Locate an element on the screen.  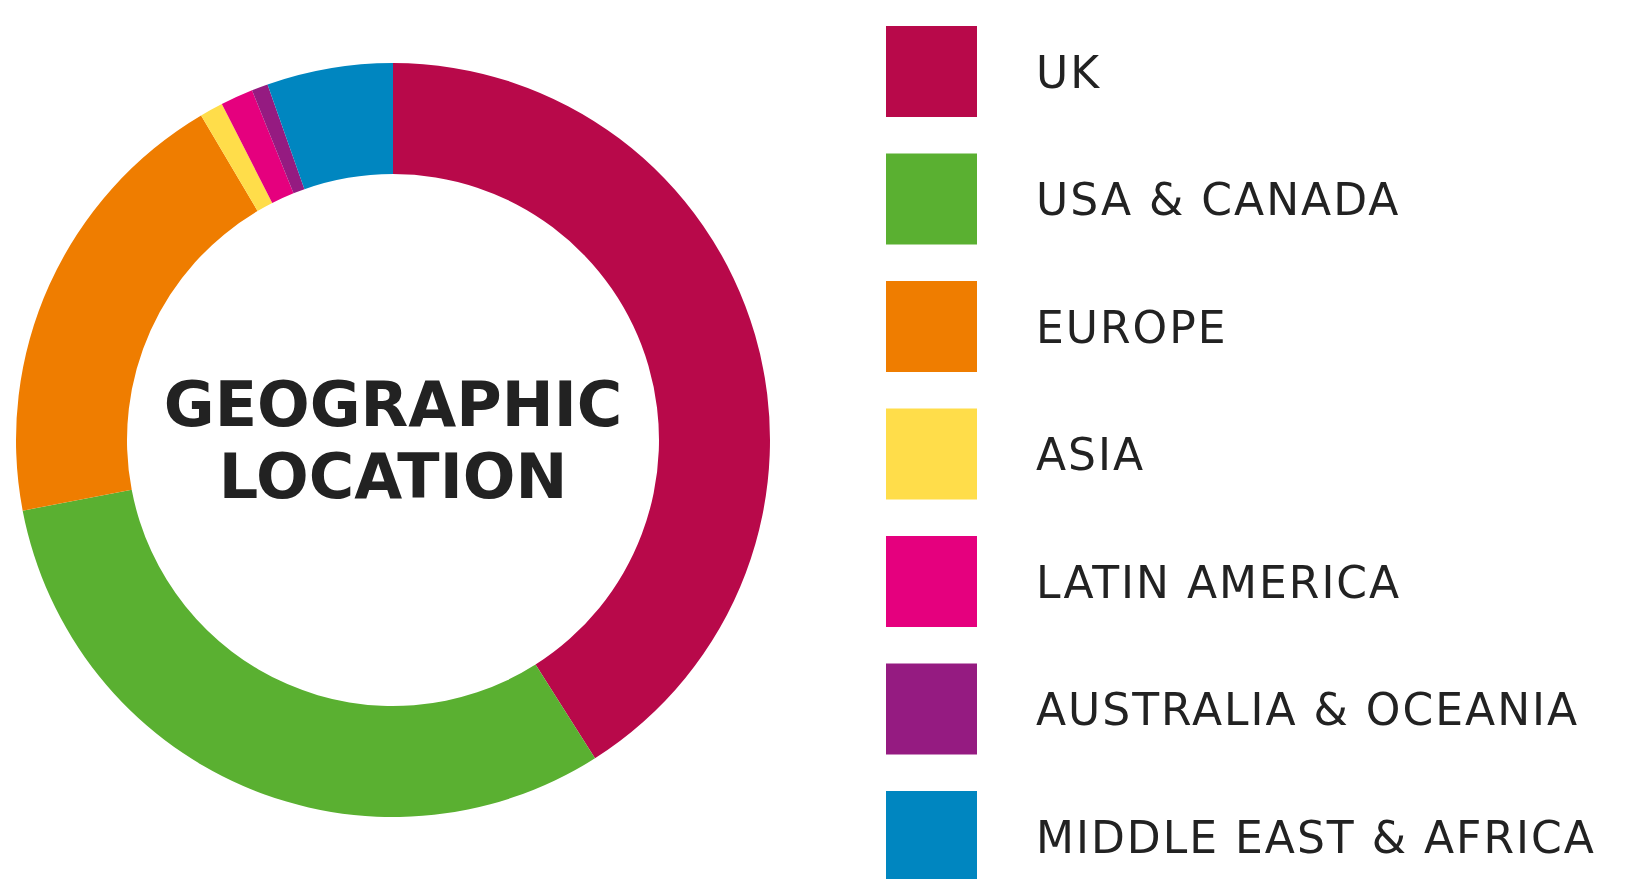
legend-label: LATIN AMERICA is located at coordinates (1219, 582).